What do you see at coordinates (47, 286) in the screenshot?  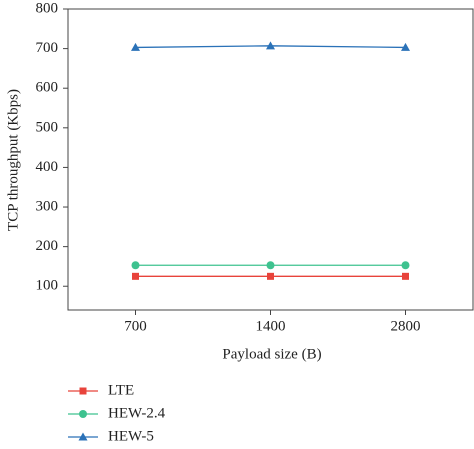 I see `y-tick-label: 100` at bounding box center [47, 286].